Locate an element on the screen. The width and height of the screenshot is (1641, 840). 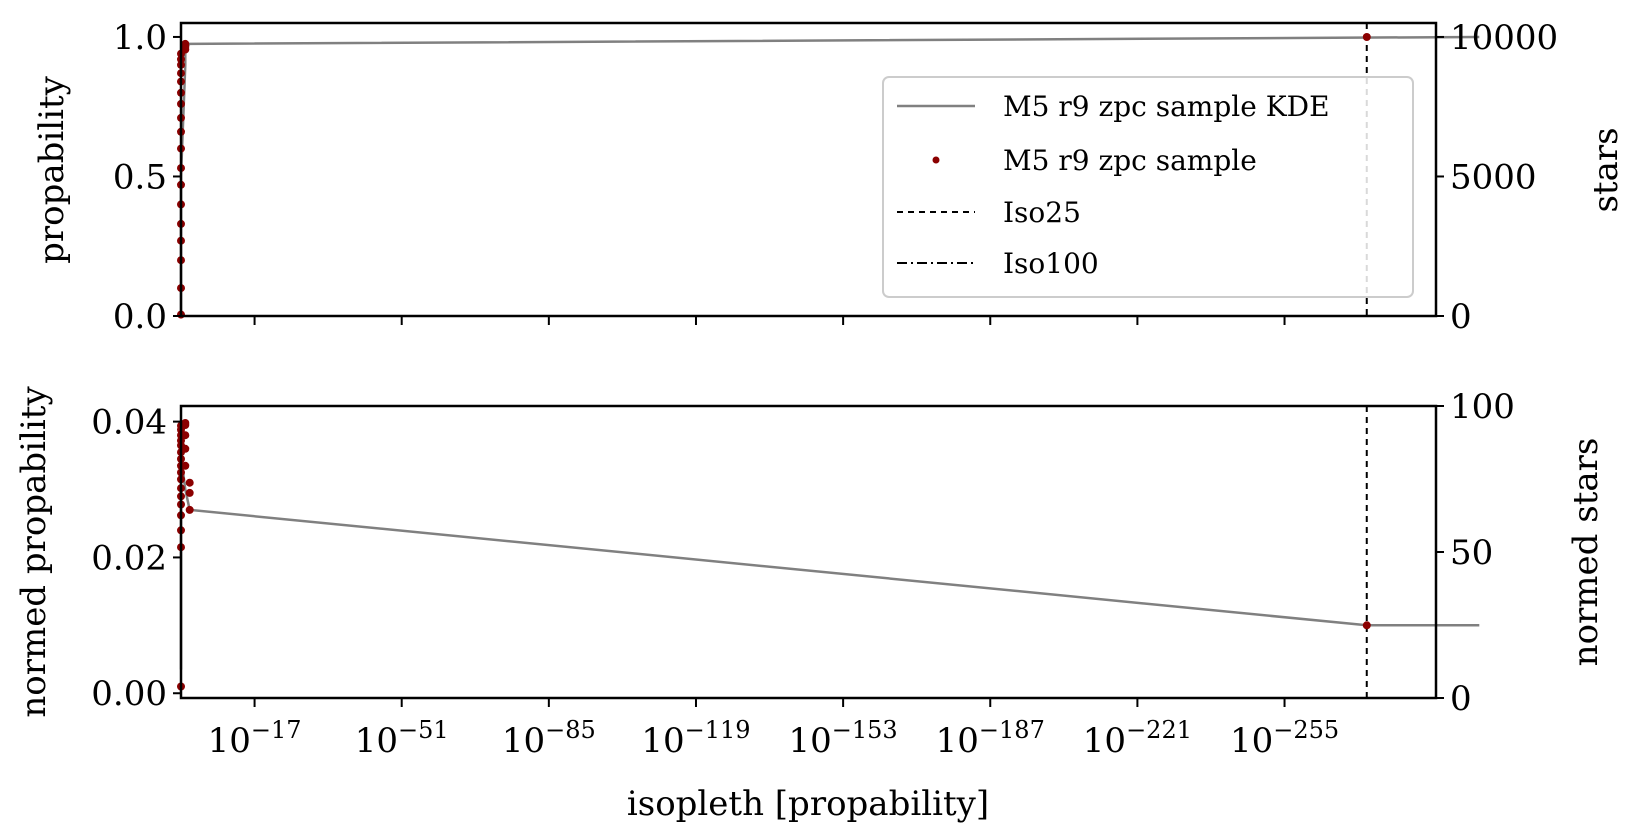
y-tick-label-right: 5000 is located at coordinates (1493, 177).